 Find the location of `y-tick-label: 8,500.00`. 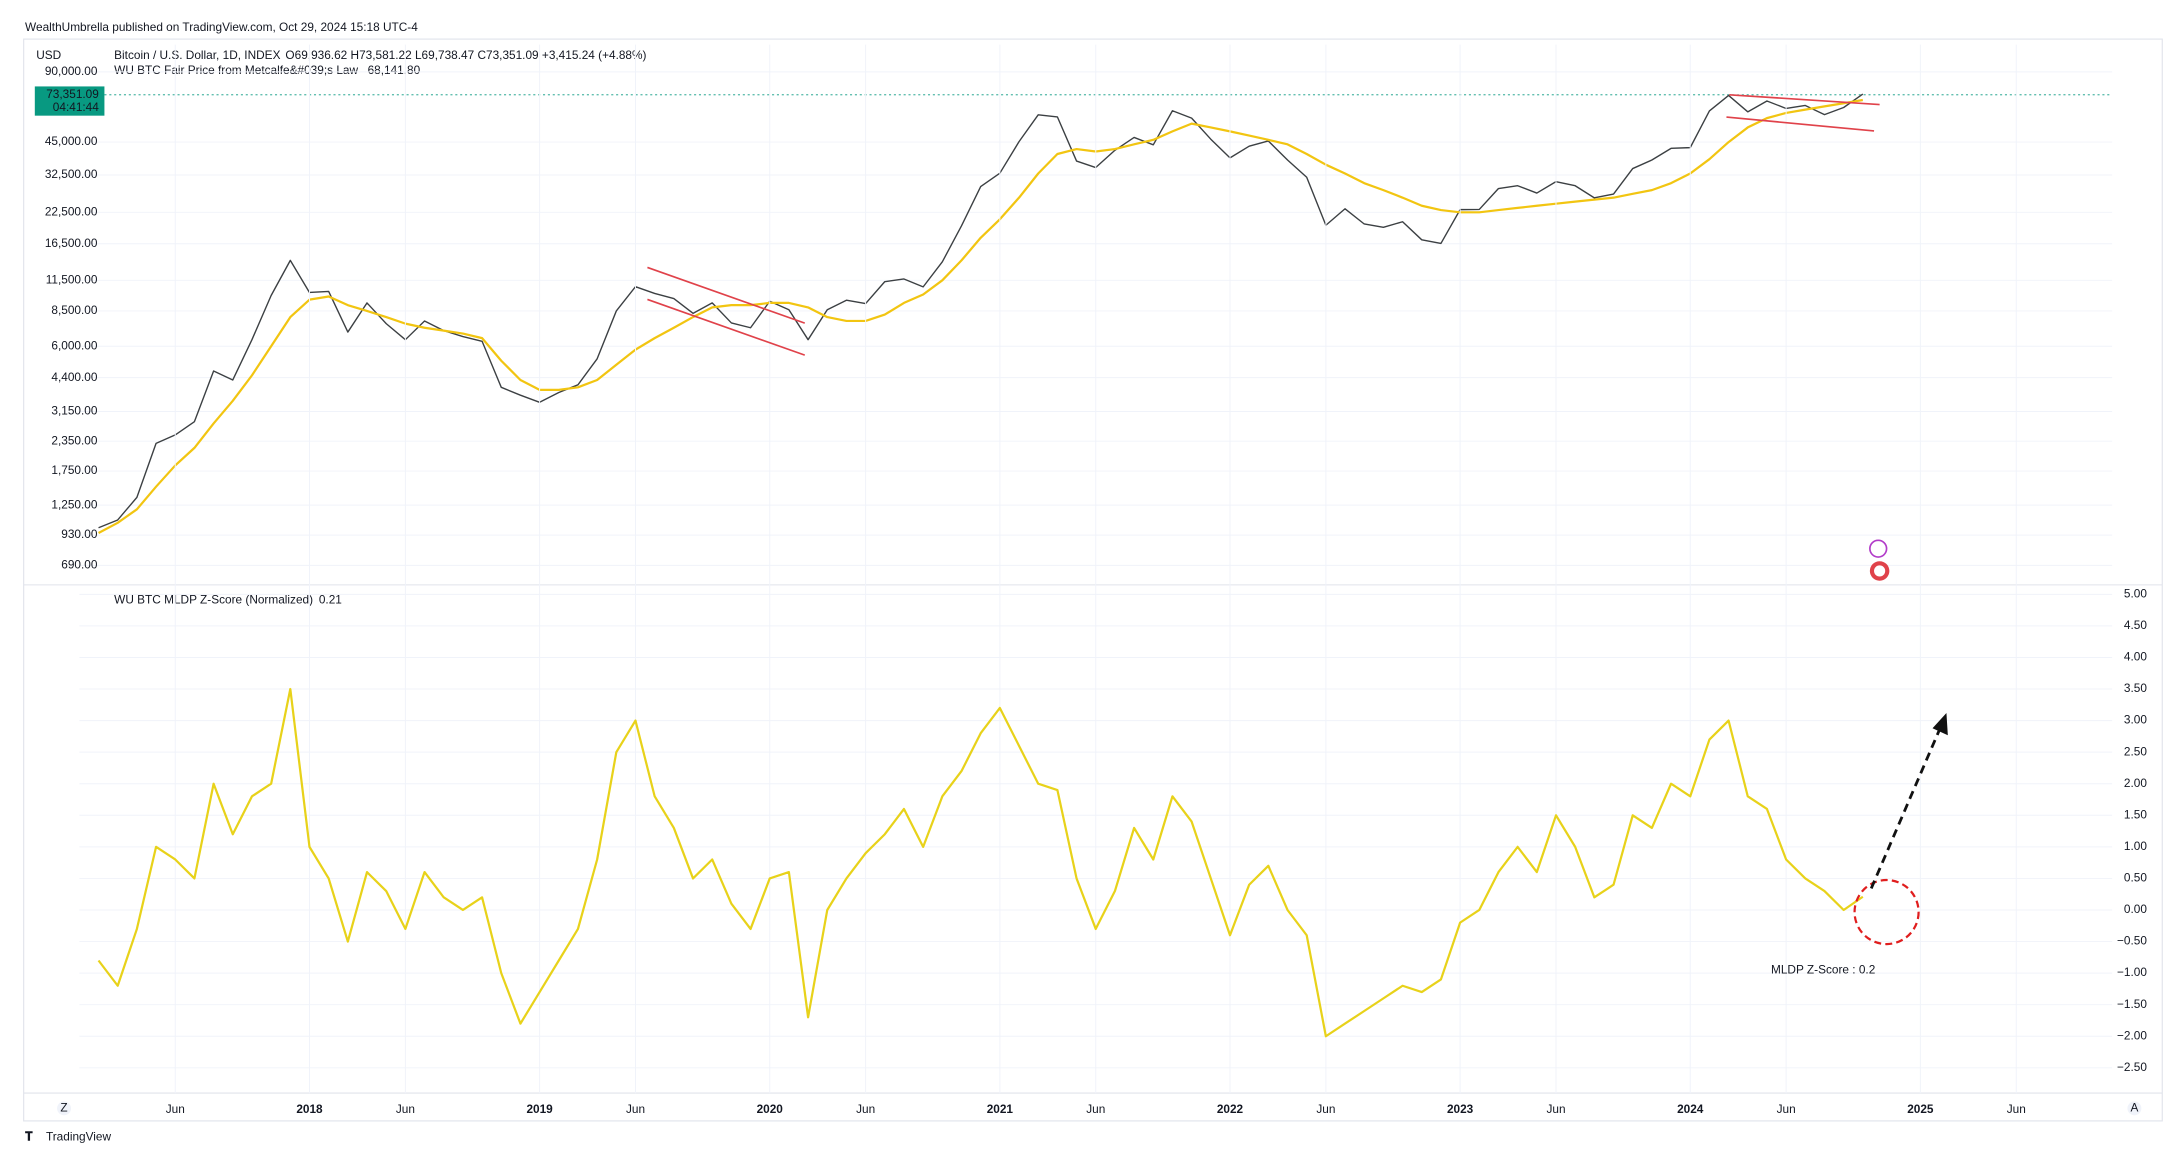

y-tick-label: 8,500.00 is located at coordinates (74, 310).